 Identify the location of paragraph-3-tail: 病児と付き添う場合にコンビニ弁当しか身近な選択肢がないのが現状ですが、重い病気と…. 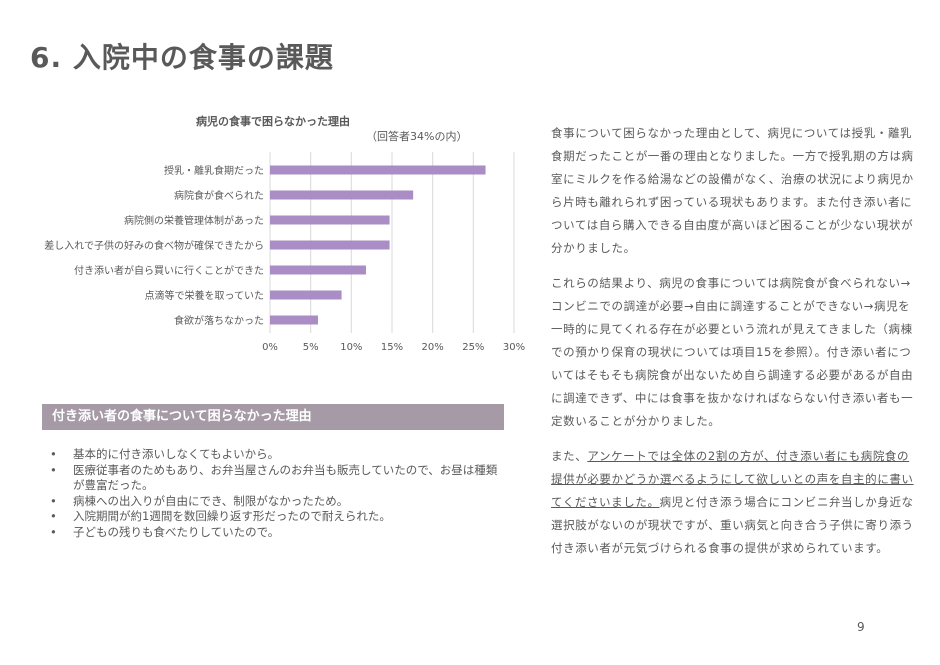
(732, 525).